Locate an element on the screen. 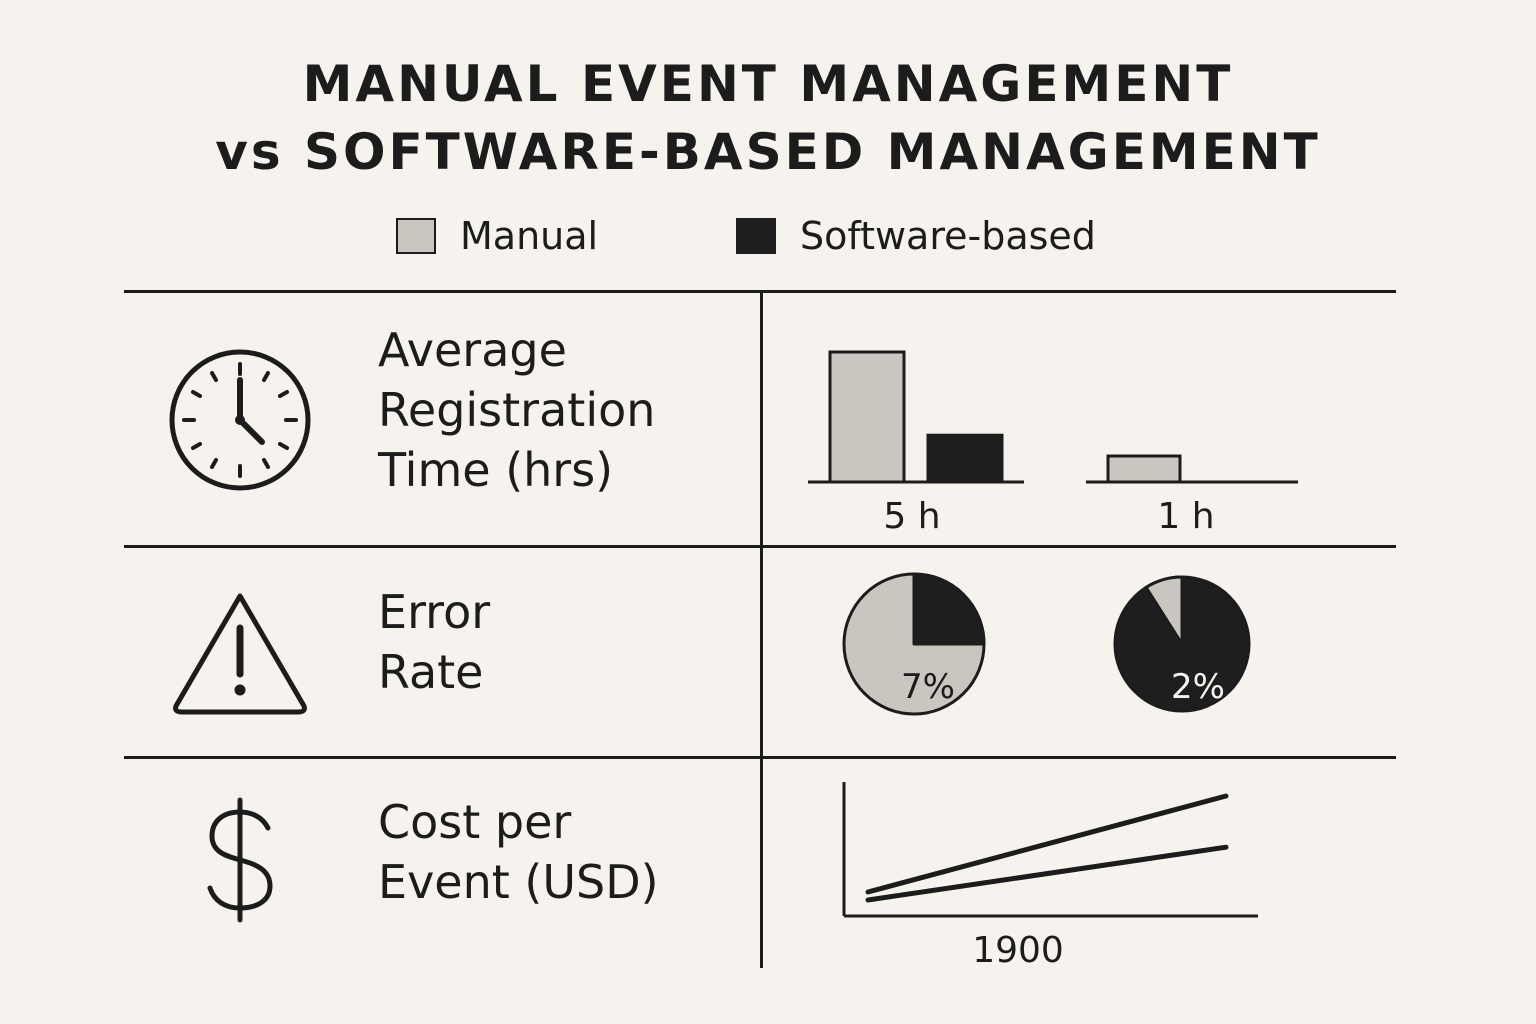 This screenshot has height=1024, width=1536. title-line-2: vs SOFTWARE-BASED MANAGEMENT is located at coordinates (768, 152).